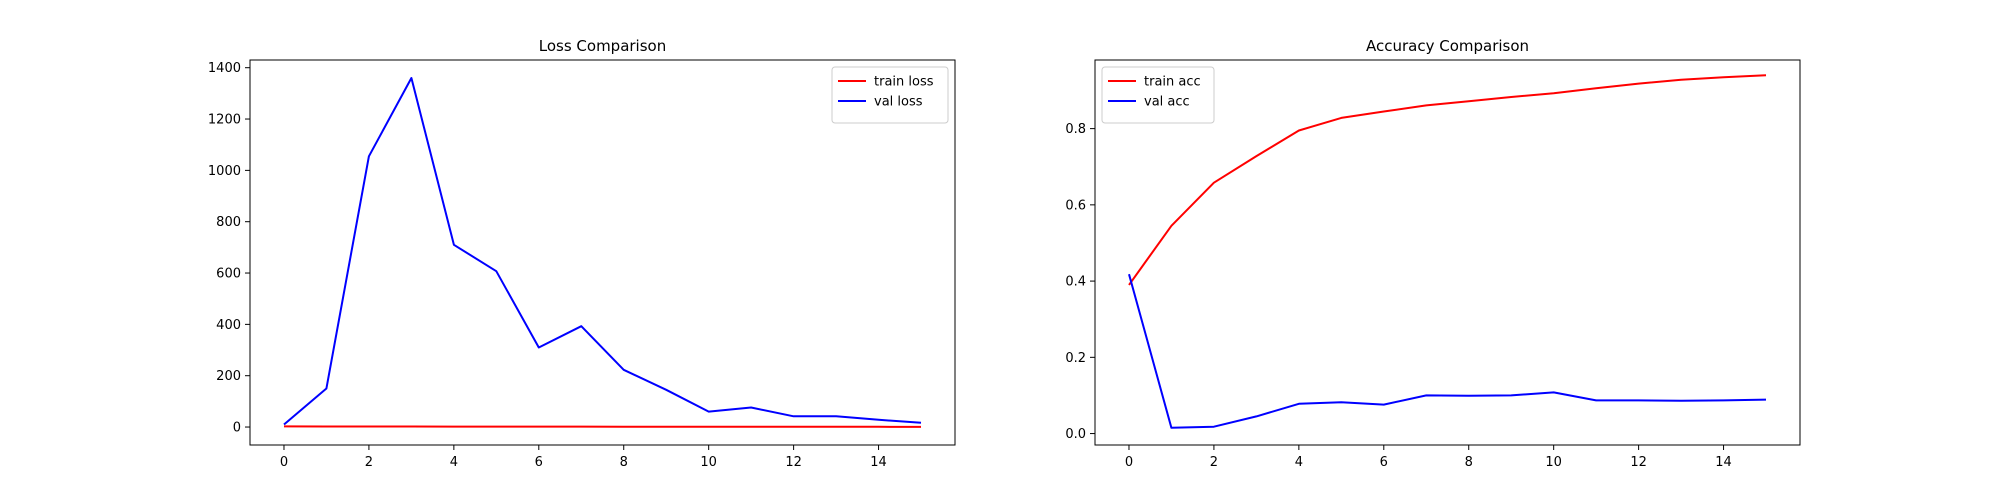 The image size is (2000, 500). I want to click on chart-title: Loss Comparison, so click(602, 46).